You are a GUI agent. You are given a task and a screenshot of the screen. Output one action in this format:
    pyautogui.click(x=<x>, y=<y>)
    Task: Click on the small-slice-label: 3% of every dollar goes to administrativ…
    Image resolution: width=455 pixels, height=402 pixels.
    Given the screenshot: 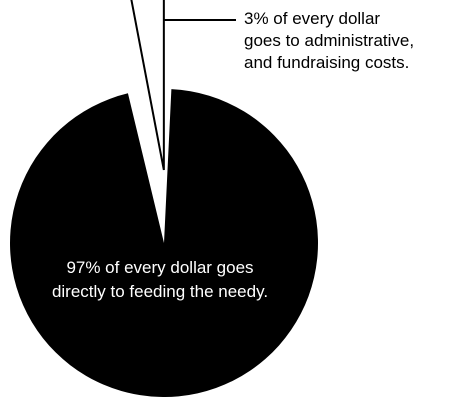 What is the action you would take?
    pyautogui.click(x=329, y=40)
    